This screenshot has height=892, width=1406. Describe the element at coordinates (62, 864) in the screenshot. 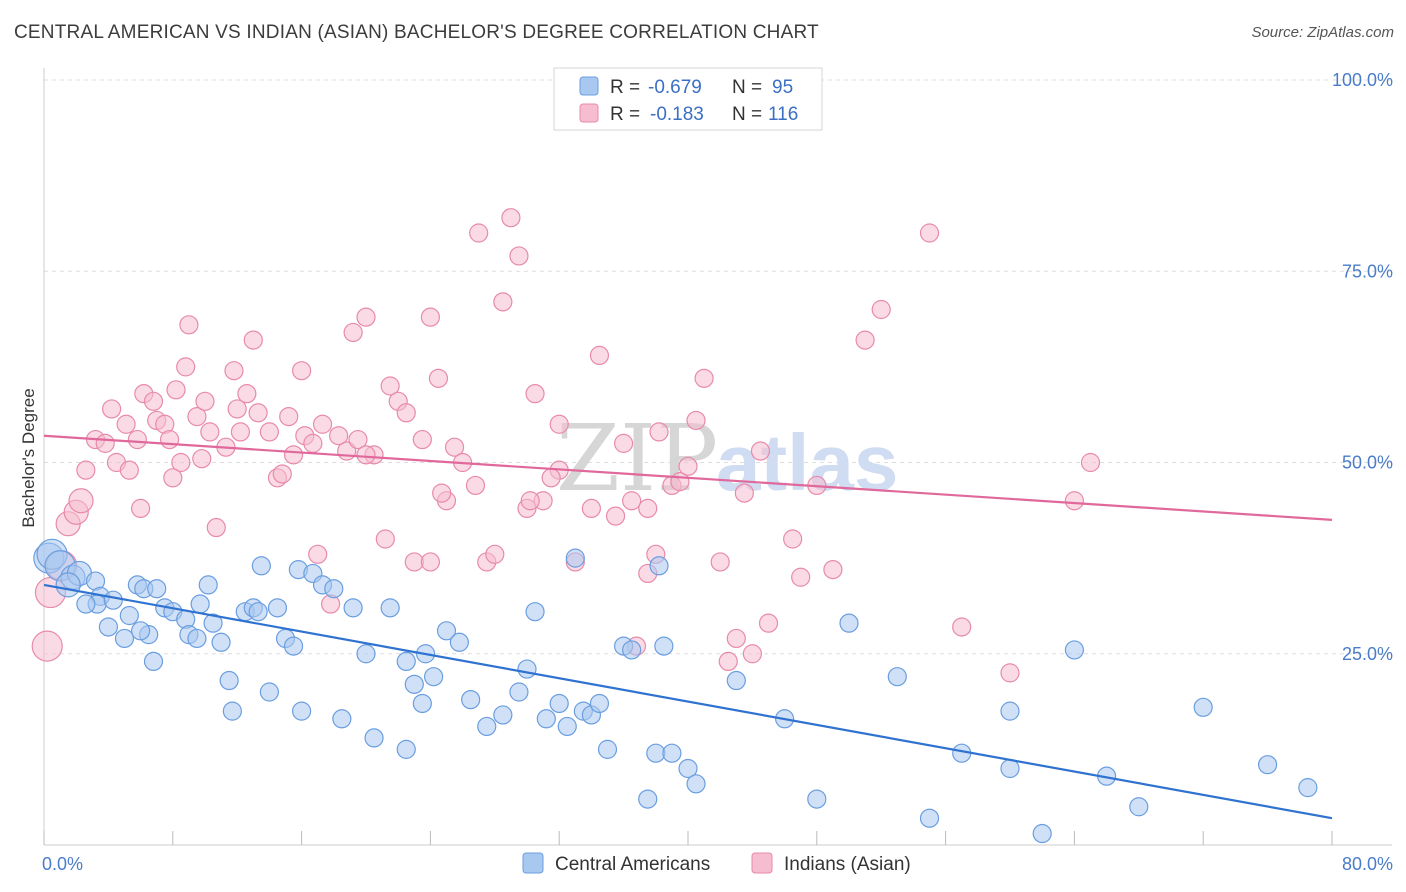

I see `x-tick-label-0: 0.0%` at that location.